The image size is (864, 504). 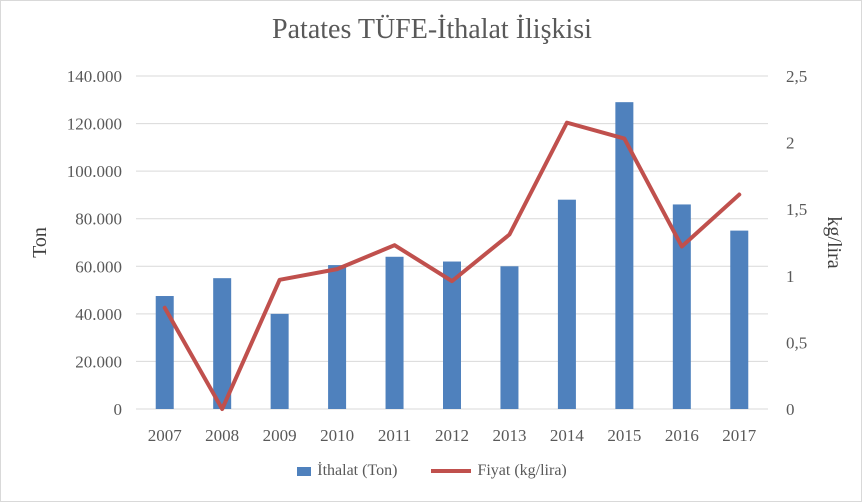 I want to click on y2-axis-title: kg/lira, so click(x=834, y=242).